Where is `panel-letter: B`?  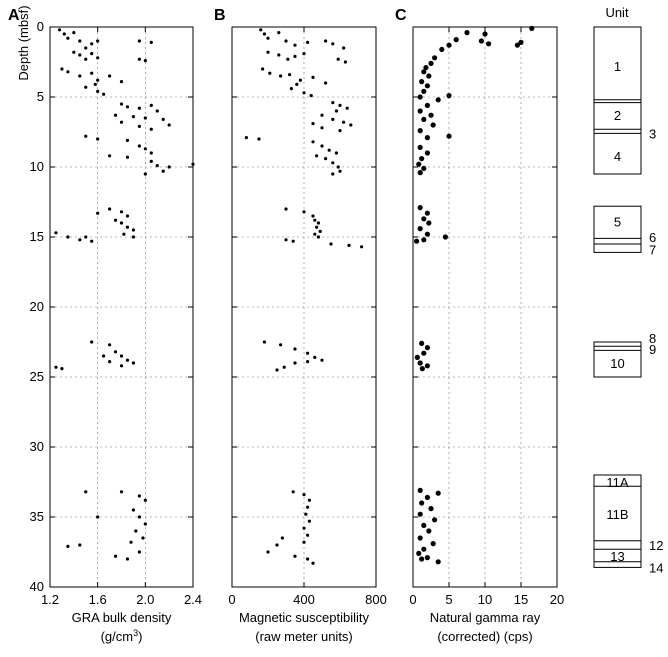
panel-letter: B is located at coordinates (220, 15).